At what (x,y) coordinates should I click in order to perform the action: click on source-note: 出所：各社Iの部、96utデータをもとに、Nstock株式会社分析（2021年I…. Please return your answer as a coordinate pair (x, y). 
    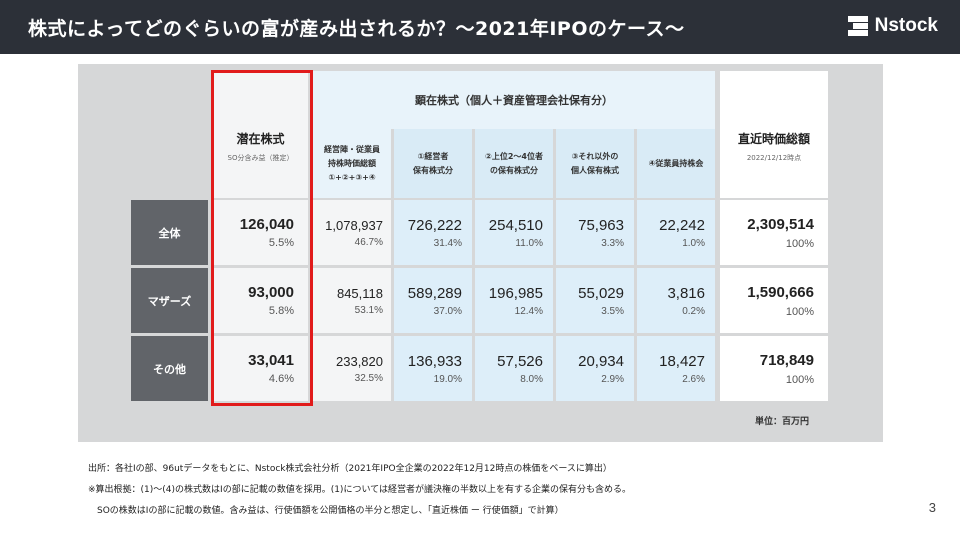
    Looking at the image, I should click on (350, 469).